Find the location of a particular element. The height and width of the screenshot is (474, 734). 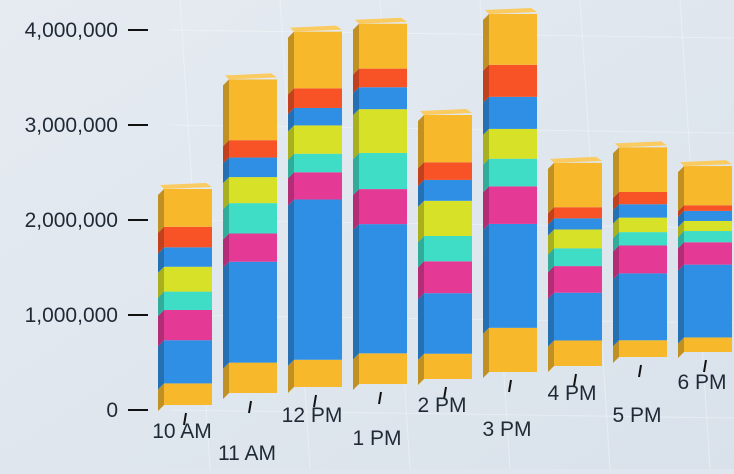

y-axis: 0 1,000,000 2,000,000 3,000,000 4,000,000 is located at coordinates (86, 220).